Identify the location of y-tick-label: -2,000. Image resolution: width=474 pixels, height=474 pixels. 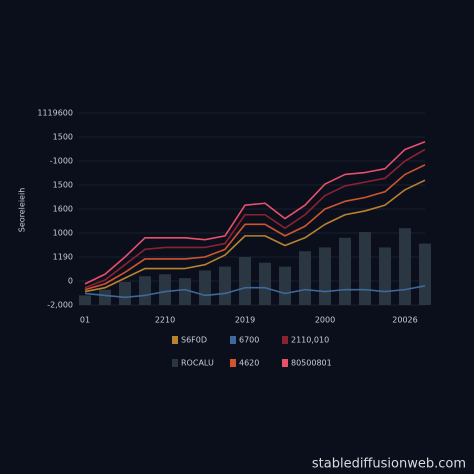
(60, 305).